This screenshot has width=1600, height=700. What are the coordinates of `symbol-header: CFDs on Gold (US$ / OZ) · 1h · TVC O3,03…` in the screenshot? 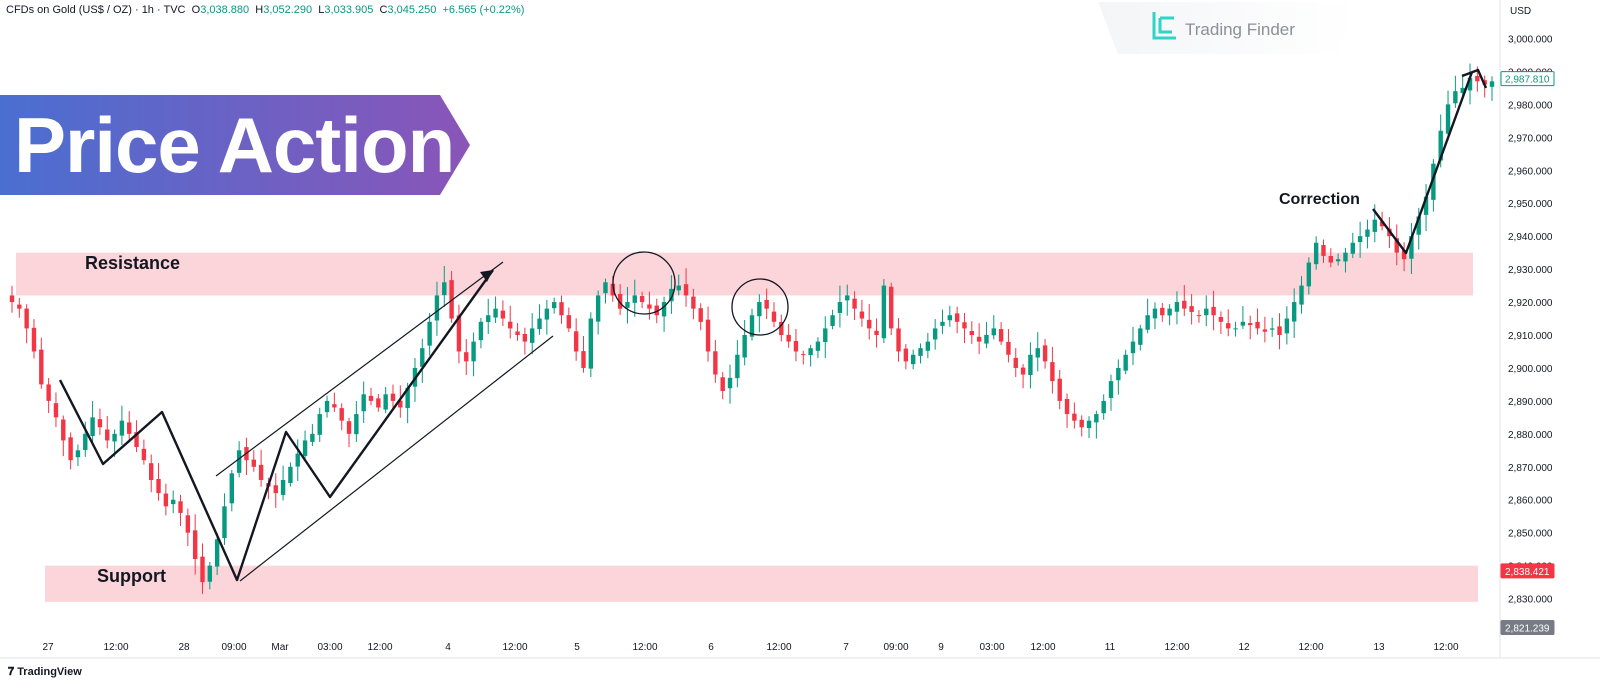 It's located at (265, 10).